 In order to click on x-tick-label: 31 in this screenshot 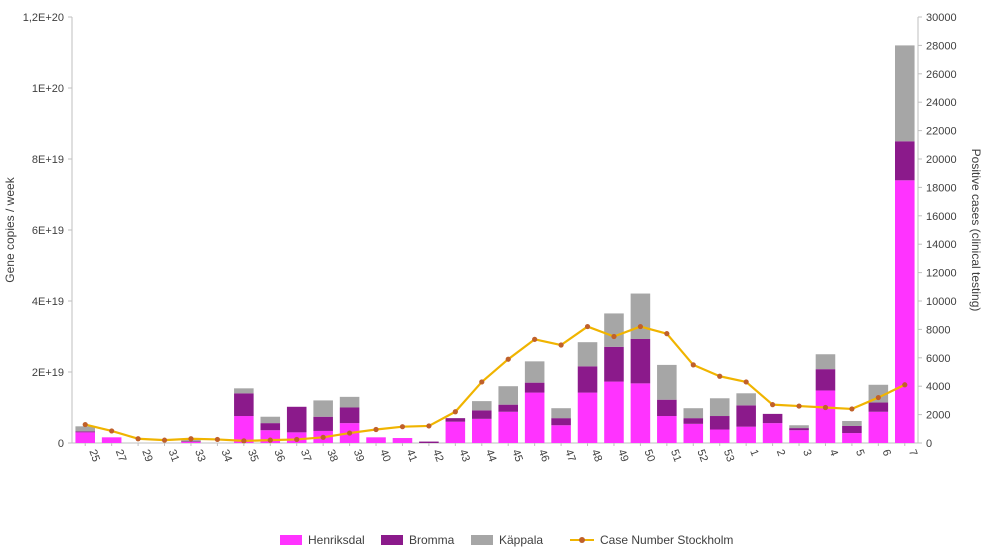, I will do `click(173, 456)`.